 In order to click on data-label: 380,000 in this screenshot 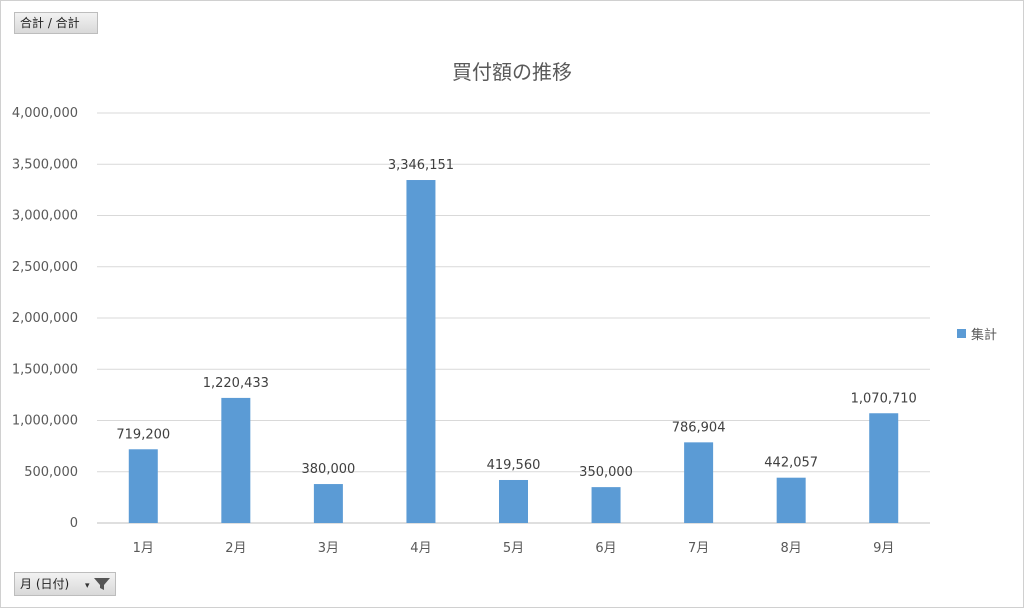, I will do `click(329, 469)`.